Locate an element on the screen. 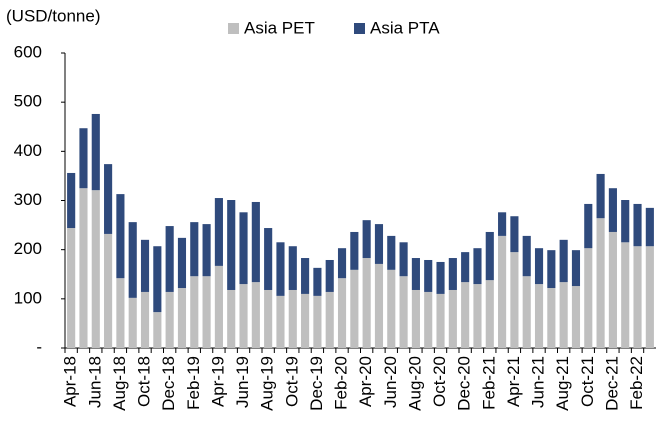  y-tick-label: - is located at coordinates (39, 346).